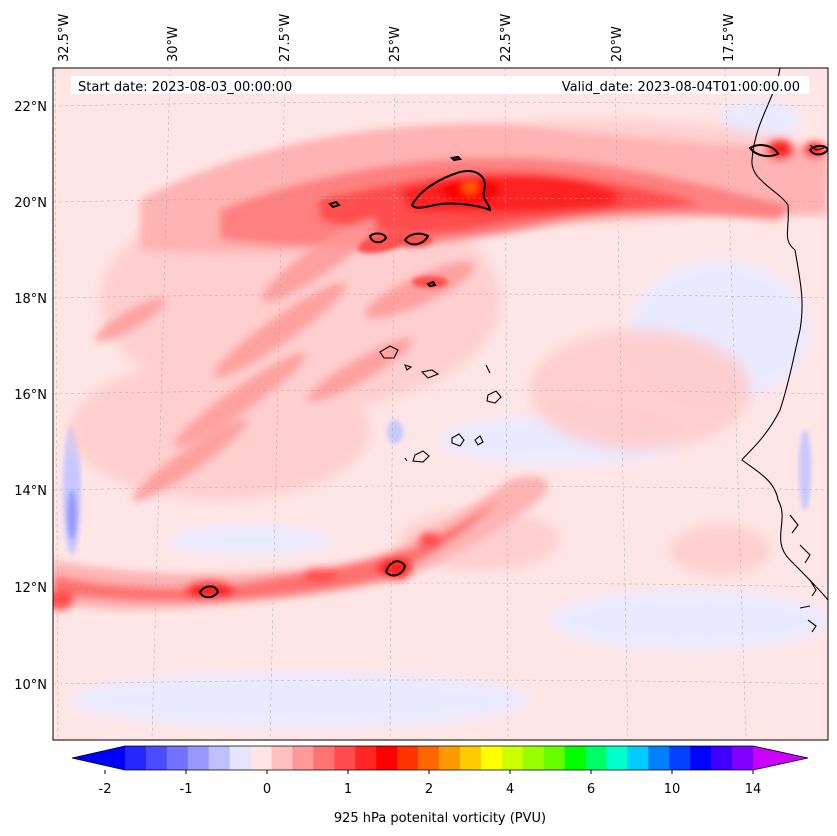 Image resolution: width=837 pixels, height=836 pixels. What do you see at coordinates (681, 87) in the screenshot?
I see `valid-date-label: Valid_date: 2023-08-04T01:00:00.00` at bounding box center [681, 87].